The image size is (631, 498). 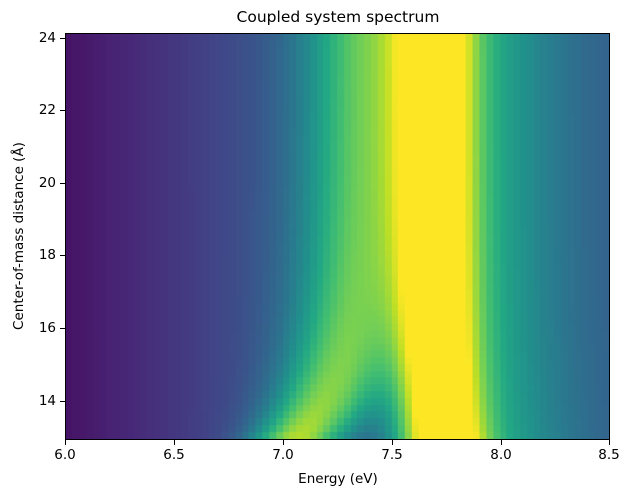 What do you see at coordinates (609, 455) in the screenshot?
I see `x-tick-label: 8.5` at bounding box center [609, 455].